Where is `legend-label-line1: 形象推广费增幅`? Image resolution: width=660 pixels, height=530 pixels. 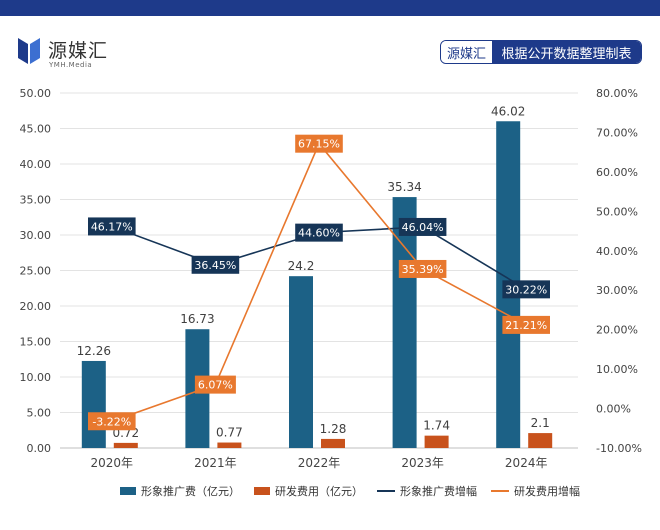
legend-label-line1: 形象推广费增幅 is located at coordinates (438, 491).